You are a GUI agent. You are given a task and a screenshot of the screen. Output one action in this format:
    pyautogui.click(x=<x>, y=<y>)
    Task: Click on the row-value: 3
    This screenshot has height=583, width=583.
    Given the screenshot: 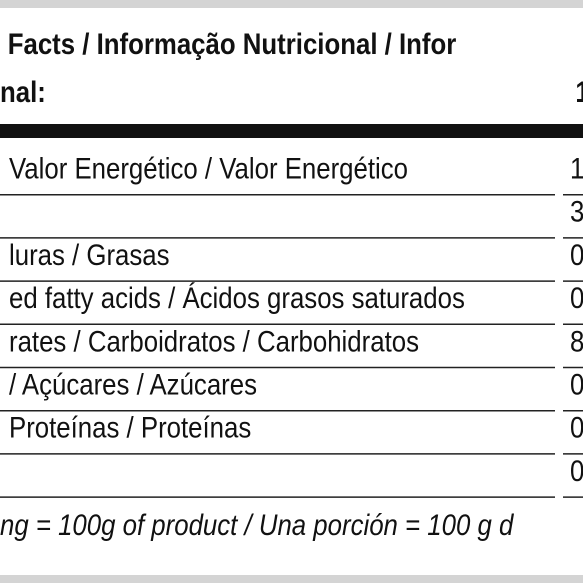 What is the action you would take?
    pyautogui.click(x=576, y=211)
    